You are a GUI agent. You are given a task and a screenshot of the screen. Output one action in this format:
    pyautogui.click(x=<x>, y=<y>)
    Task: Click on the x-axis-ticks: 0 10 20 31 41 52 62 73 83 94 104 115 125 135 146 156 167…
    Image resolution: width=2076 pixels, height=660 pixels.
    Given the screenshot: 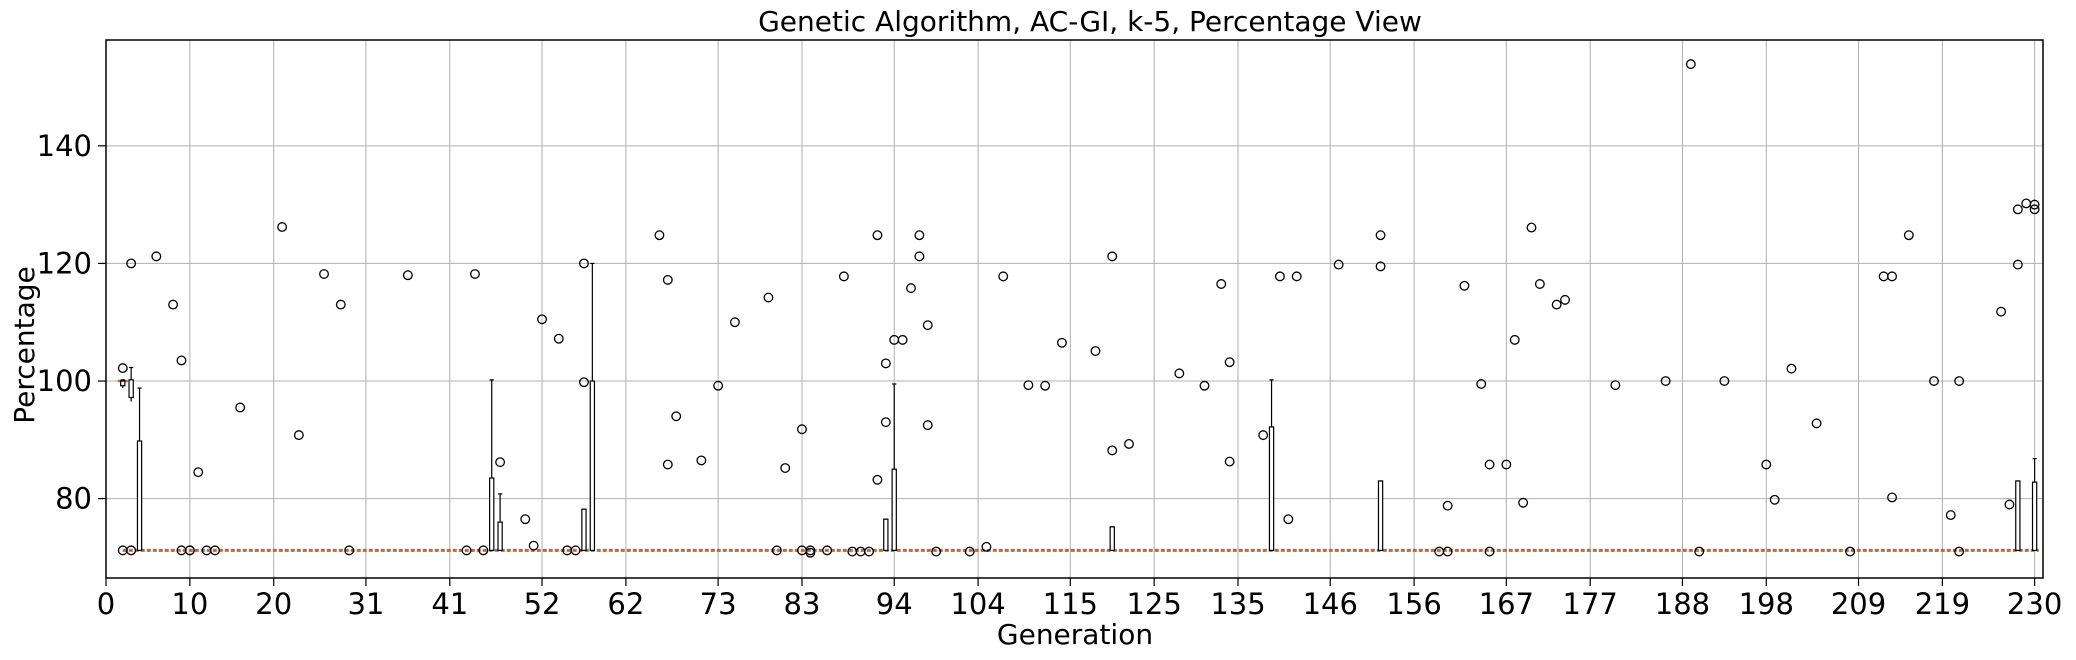 What is the action you would take?
    pyautogui.click(x=1079, y=599)
    